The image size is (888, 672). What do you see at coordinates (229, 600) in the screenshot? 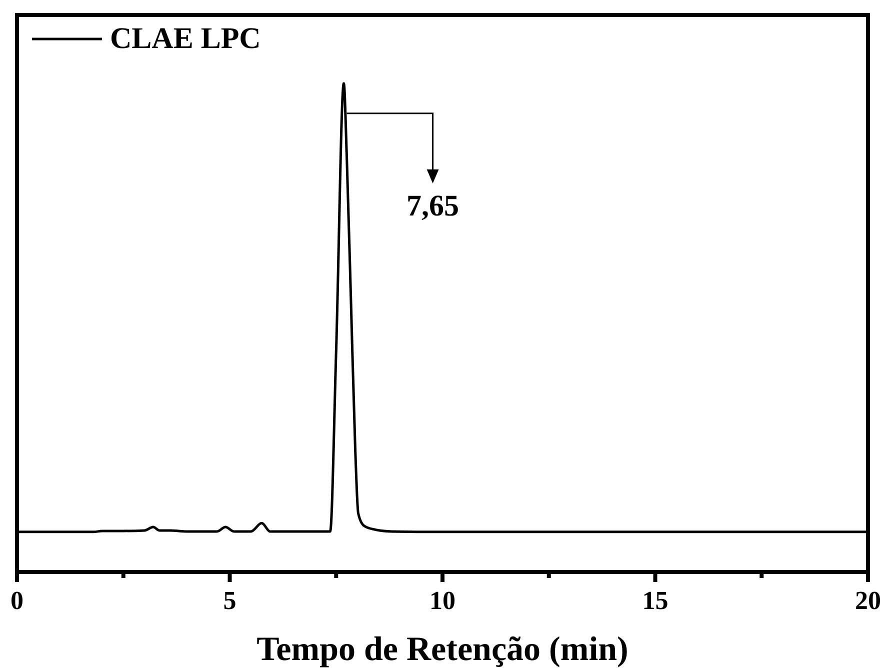
I see `x-tick-label: 5` at bounding box center [229, 600].